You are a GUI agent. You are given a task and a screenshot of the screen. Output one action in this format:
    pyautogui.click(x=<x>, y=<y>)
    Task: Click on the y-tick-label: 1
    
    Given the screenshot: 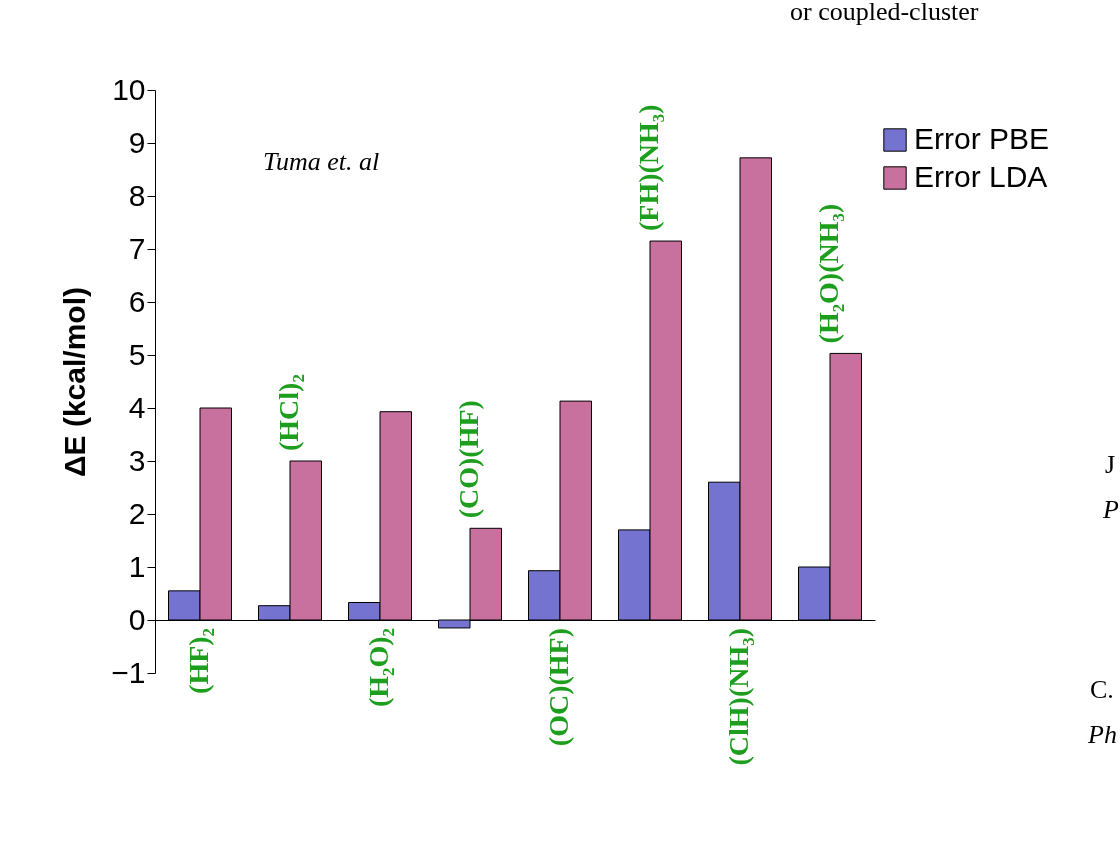 What is the action you would take?
    pyautogui.click(x=137, y=566)
    